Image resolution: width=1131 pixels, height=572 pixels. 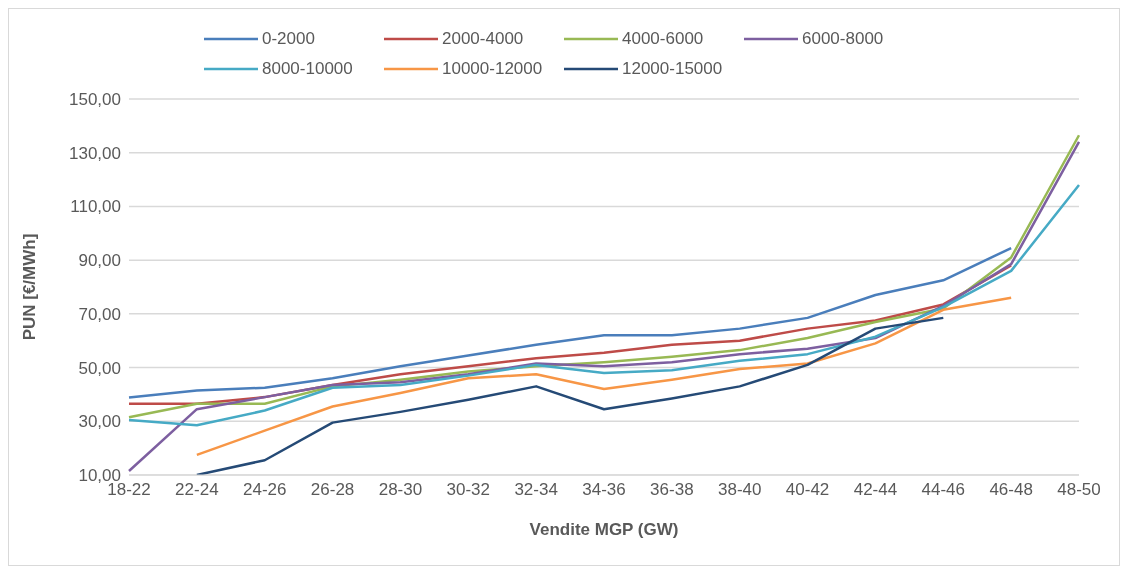 What do you see at coordinates (483, 39) in the screenshot?
I see `legend-label: 2000-4000` at bounding box center [483, 39].